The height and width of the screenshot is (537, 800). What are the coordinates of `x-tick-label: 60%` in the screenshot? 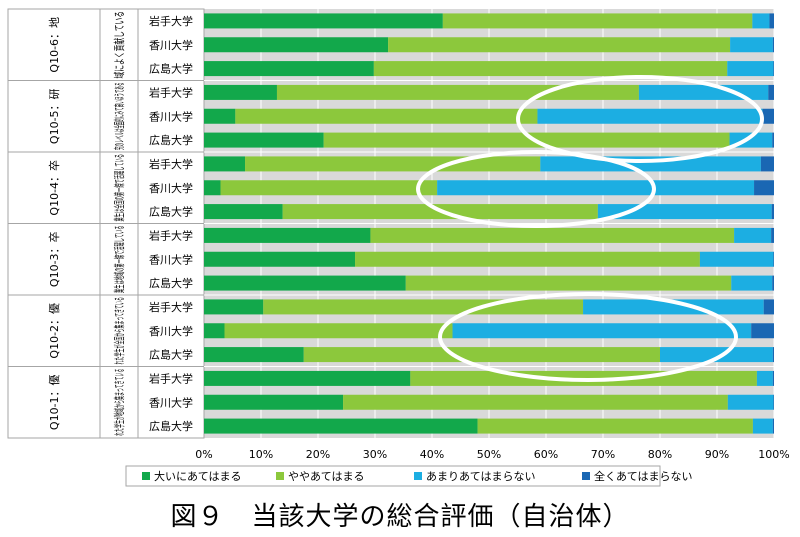 It's located at (546, 454).